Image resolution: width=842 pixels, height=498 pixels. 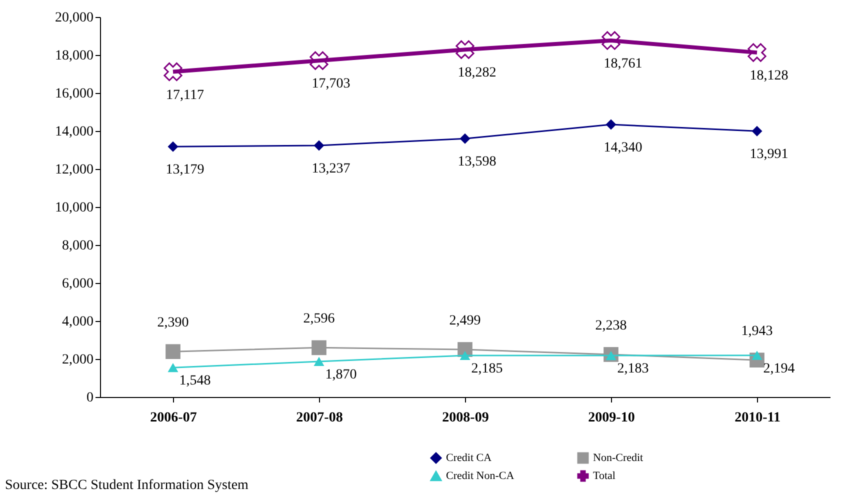 I want to click on y-tick-label: 14,000, so click(x=74, y=132).